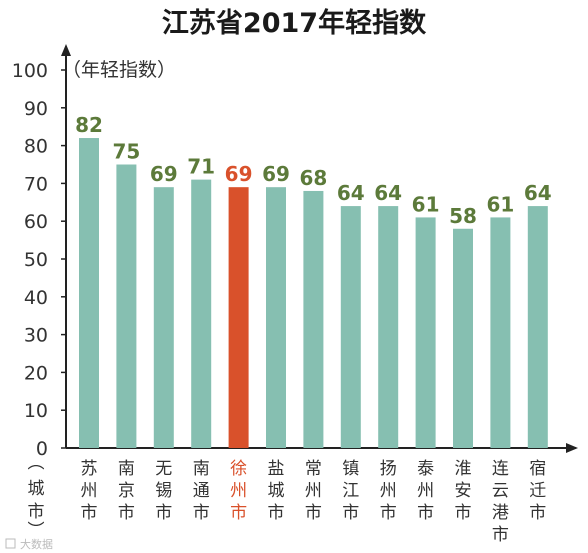 This screenshot has height=553, width=588. Describe the element at coordinates (42, 449) in the screenshot. I see `y-tick-label: 0` at that location.